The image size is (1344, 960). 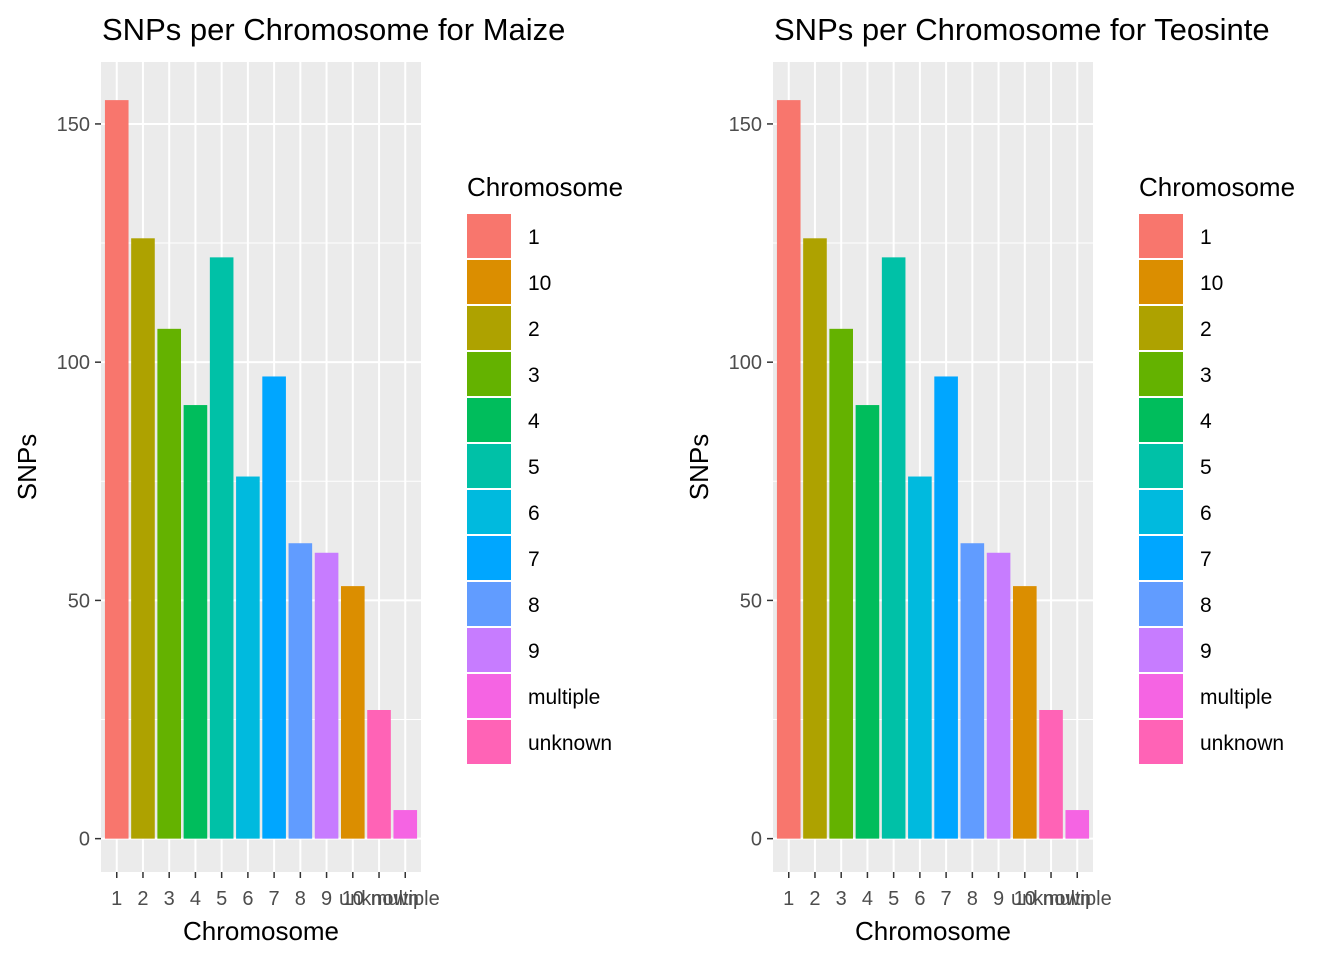 What do you see at coordinates (570, 743) in the screenshot?
I see `legend-label: unknown` at bounding box center [570, 743].